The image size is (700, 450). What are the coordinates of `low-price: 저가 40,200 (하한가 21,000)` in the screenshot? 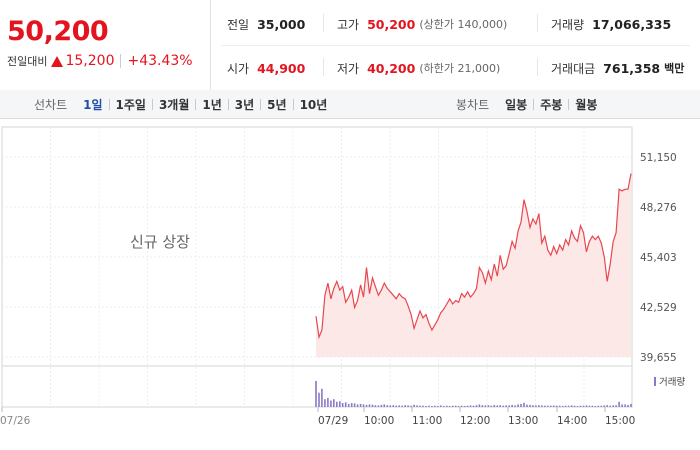 It's located at (419, 68).